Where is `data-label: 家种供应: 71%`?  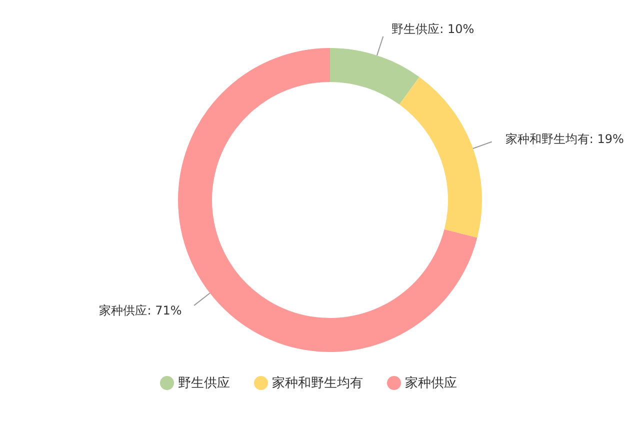
data-label: 家种供应: 71% is located at coordinates (140, 310).